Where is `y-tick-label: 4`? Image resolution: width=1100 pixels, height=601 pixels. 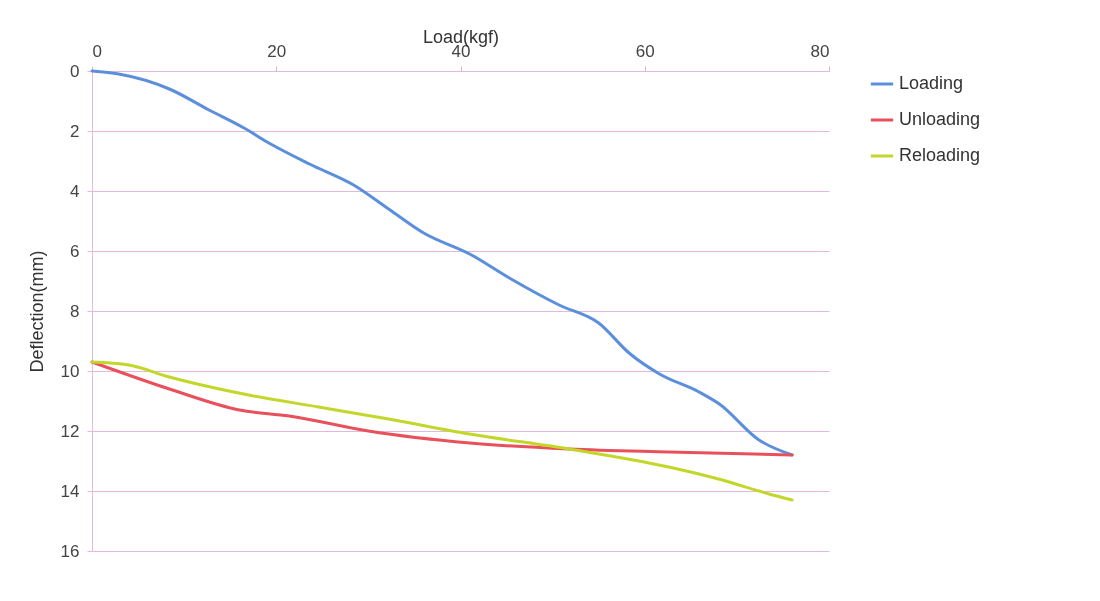
y-tick-label: 4 is located at coordinates (75, 191).